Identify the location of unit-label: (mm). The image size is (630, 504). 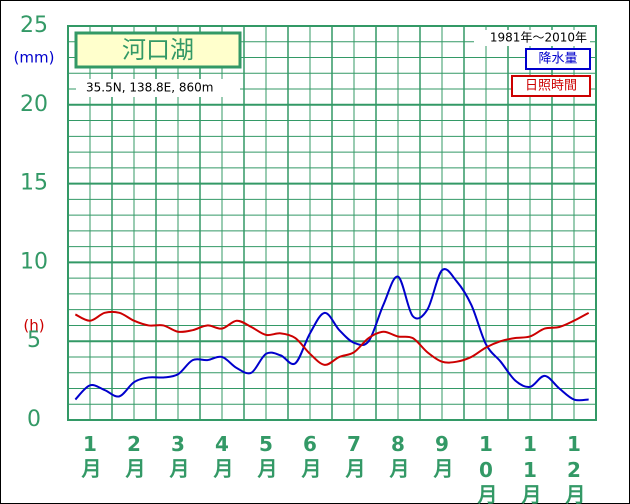
(34, 58).